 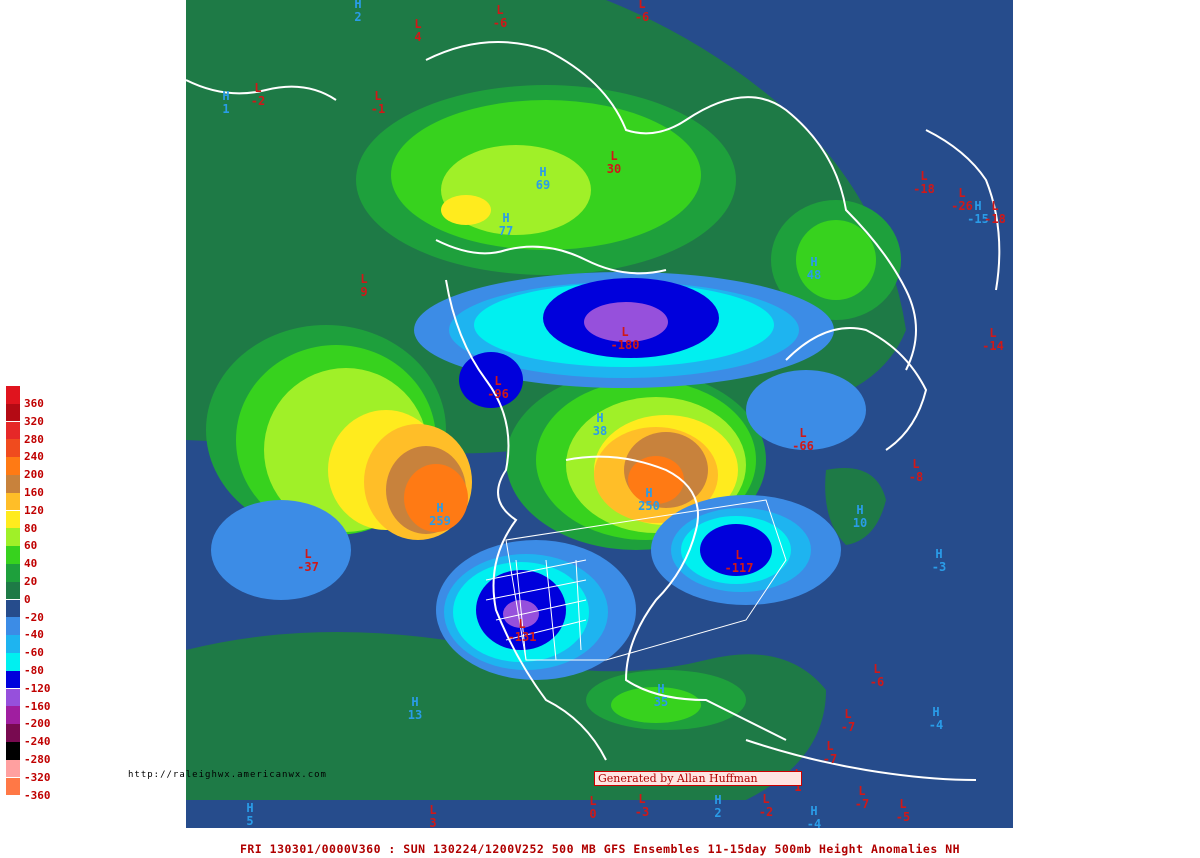 What do you see at coordinates (249, 821) in the screenshot?
I see `marker-value: 5` at bounding box center [249, 821].